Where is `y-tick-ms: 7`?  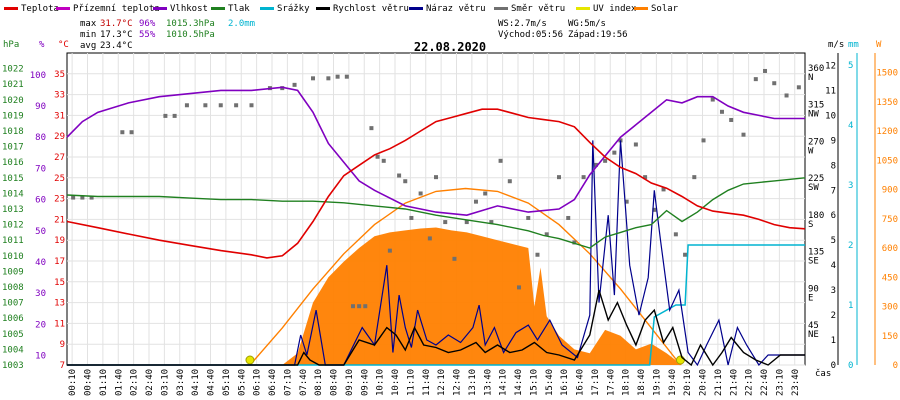 y-tick-ms: 7 is located at coordinates (833, 191).